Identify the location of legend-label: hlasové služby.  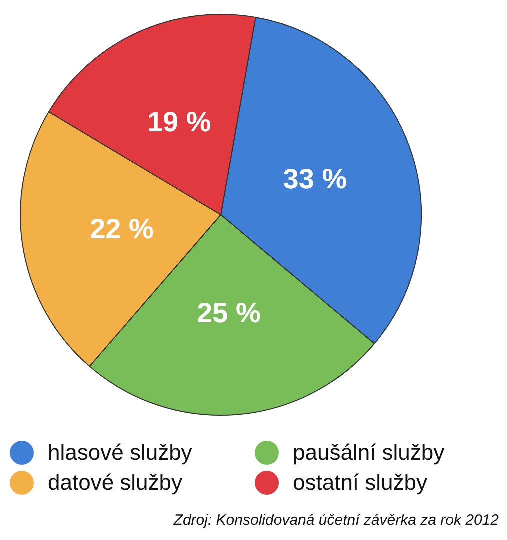
(120, 453).